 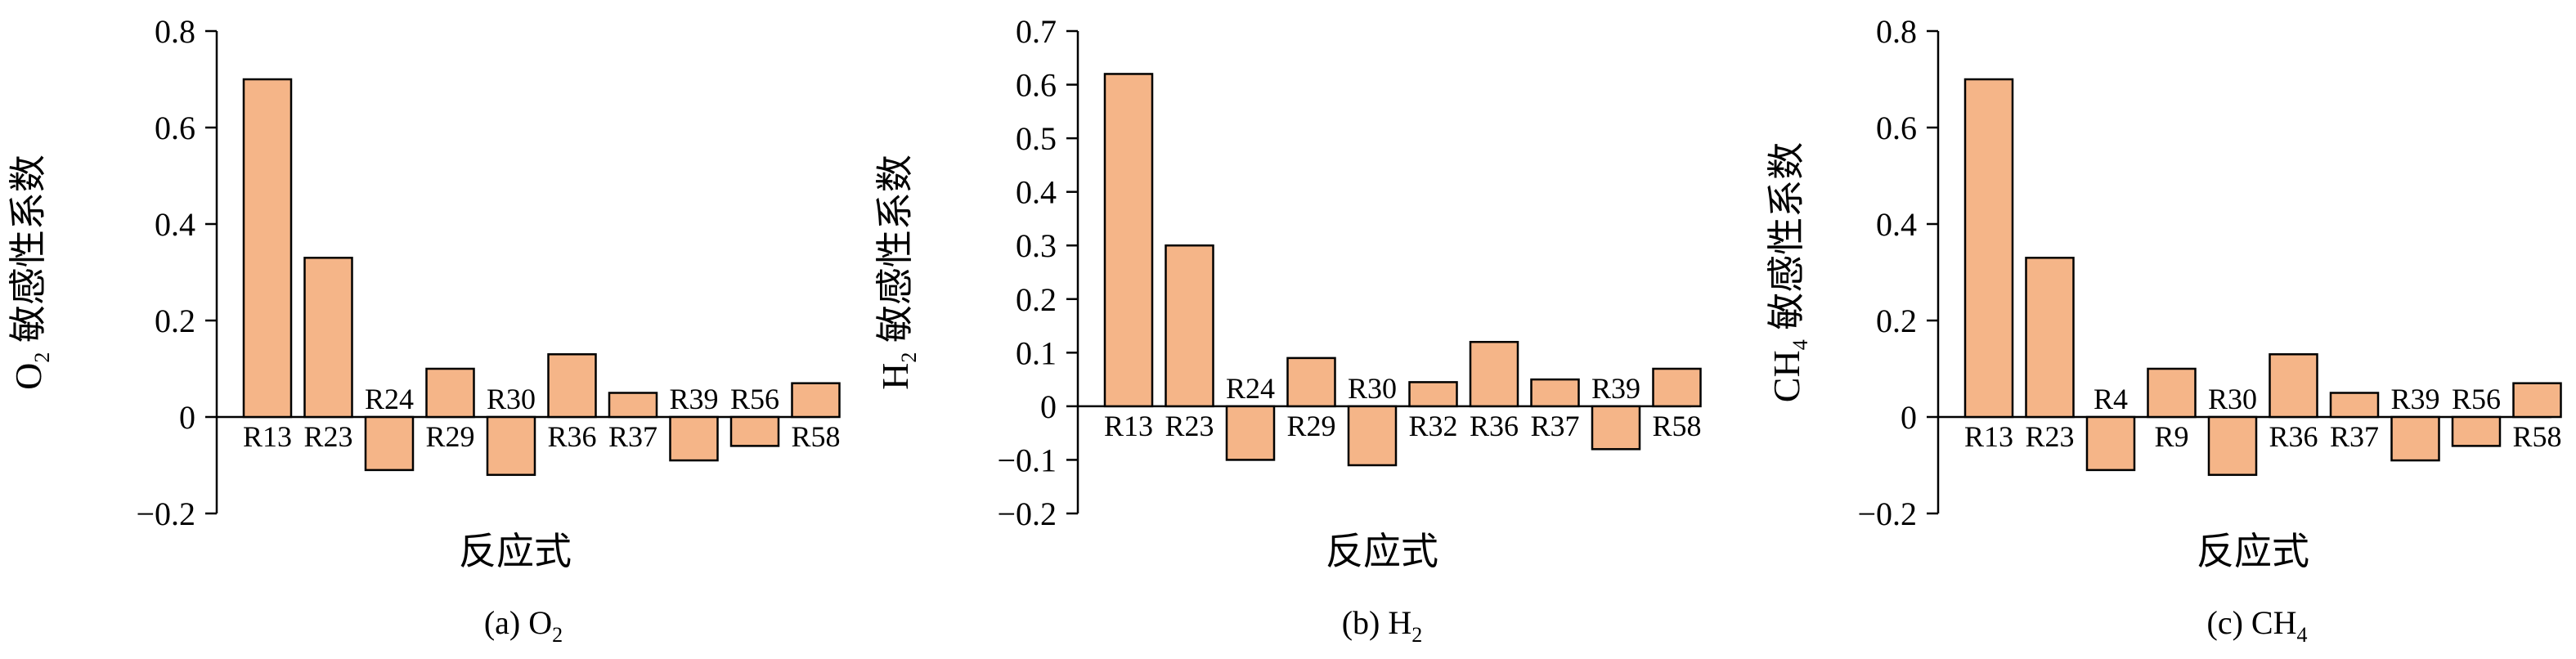 I want to click on category-label: R32, so click(x=1433, y=426).